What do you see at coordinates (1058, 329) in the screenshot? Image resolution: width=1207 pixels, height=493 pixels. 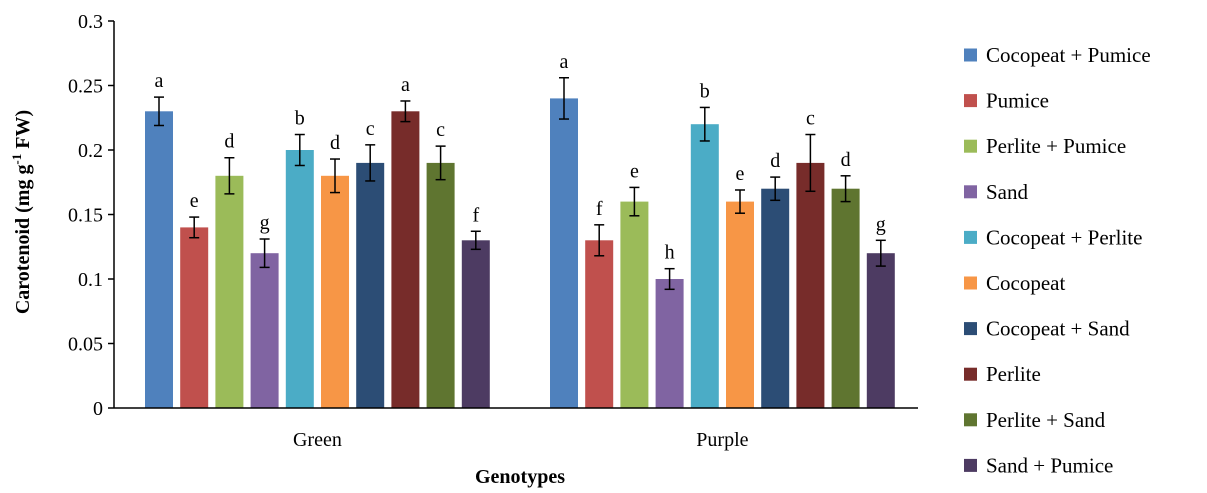 I see `legend-label: Cocopeat + Sand` at bounding box center [1058, 329].